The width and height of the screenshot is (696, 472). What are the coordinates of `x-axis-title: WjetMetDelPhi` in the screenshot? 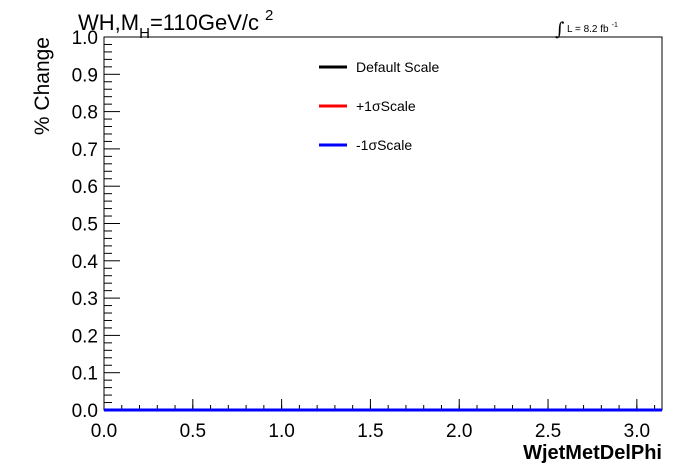 It's located at (592, 453).